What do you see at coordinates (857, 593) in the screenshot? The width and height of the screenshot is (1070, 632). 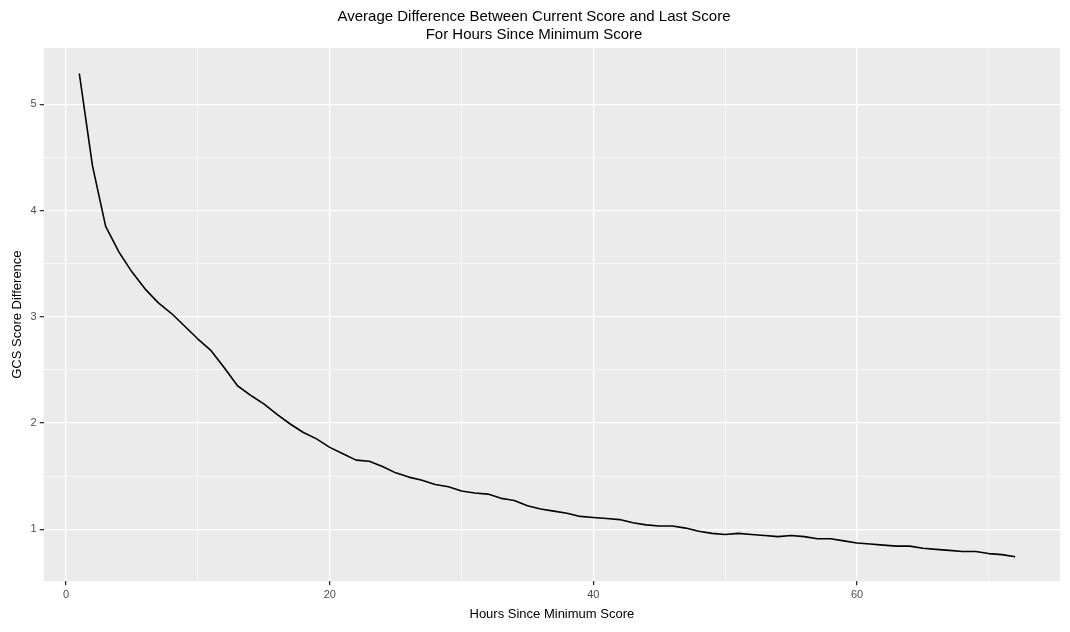 I see `x-tick-label: 60` at bounding box center [857, 593].